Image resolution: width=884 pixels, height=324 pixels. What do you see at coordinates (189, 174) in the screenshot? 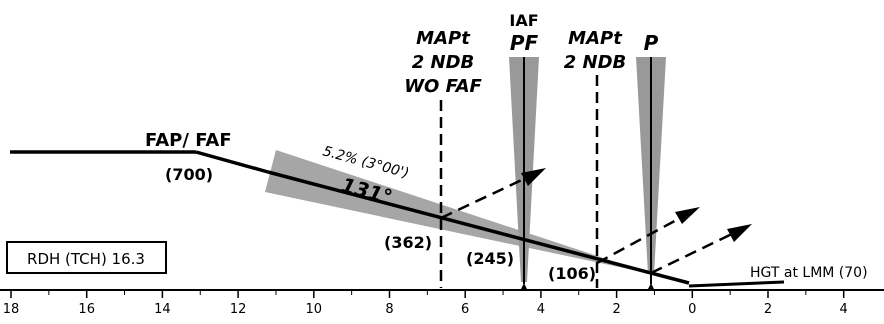
I see `faf-altitude: (700)` at bounding box center [189, 174].